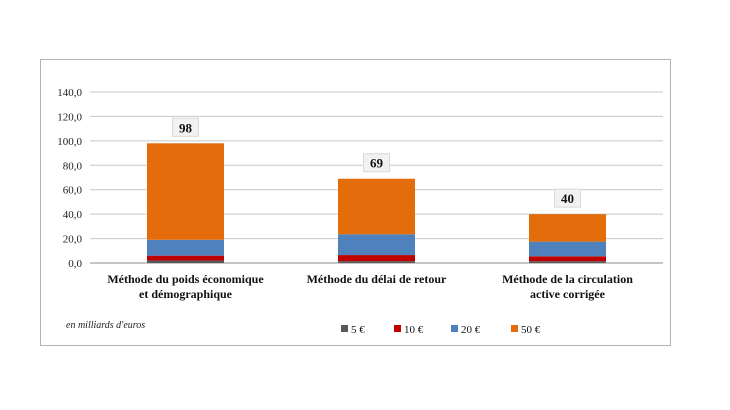 The height and width of the screenshot is (410, 730). I want to click on category-label: Méthode du poids économique, so click(185, 279).